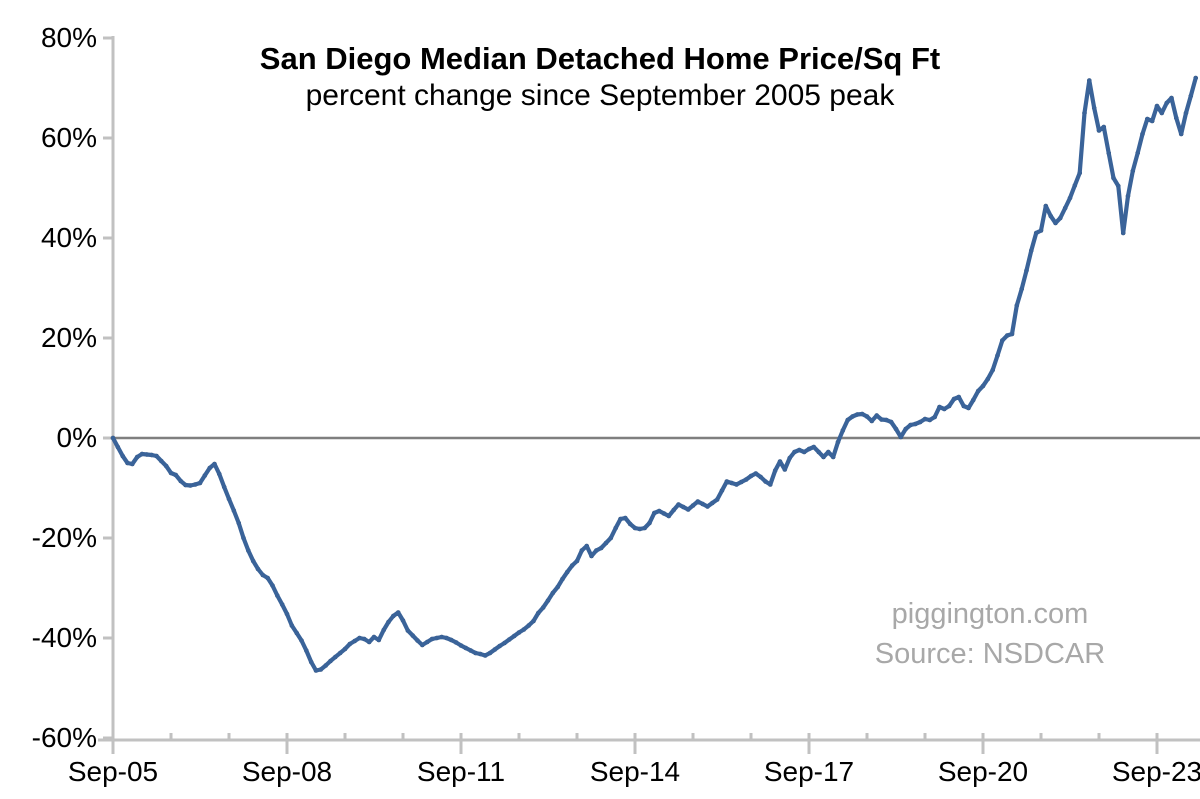  I want to click on y-axis-tick-label: -20%, so click(64, 537).